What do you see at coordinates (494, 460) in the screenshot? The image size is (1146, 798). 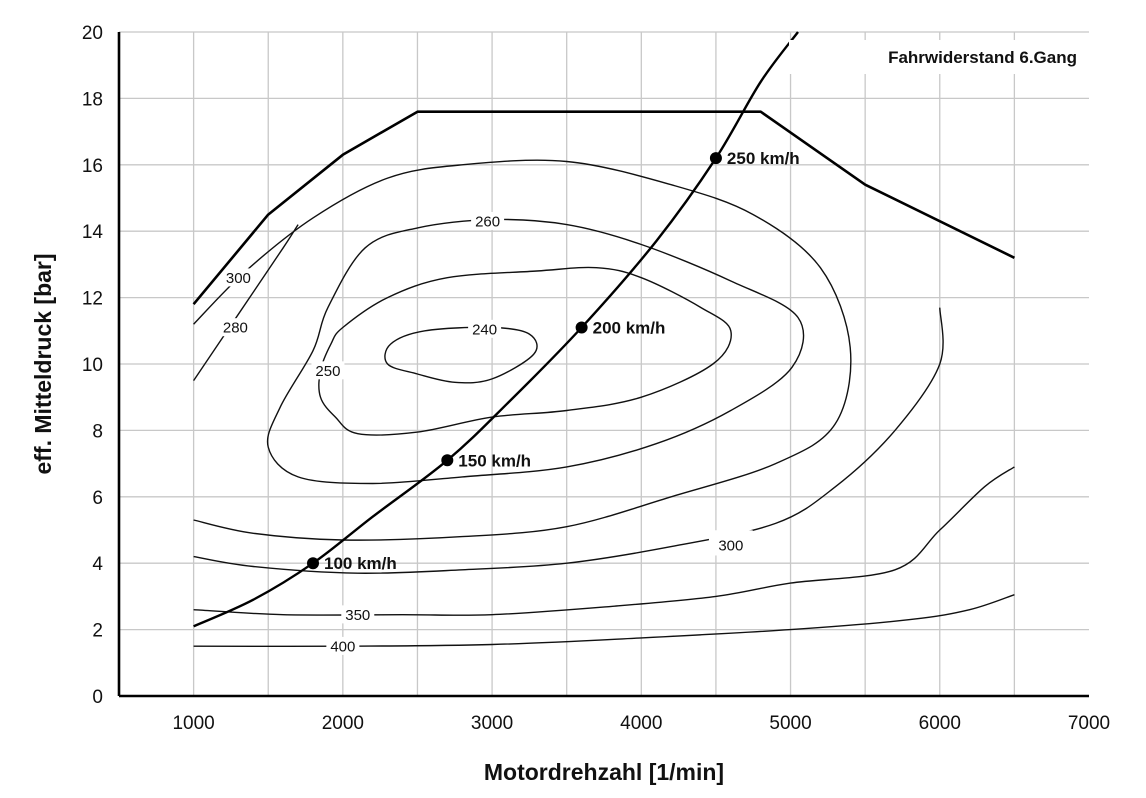 I see `speed-marker-label: 150 km/h` at bounding box center [494, 460].